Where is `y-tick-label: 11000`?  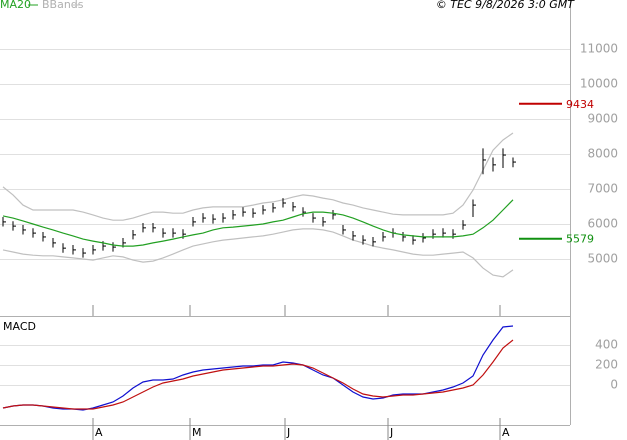 y-tick-label: 11000 is located at coordinates (599, 49).